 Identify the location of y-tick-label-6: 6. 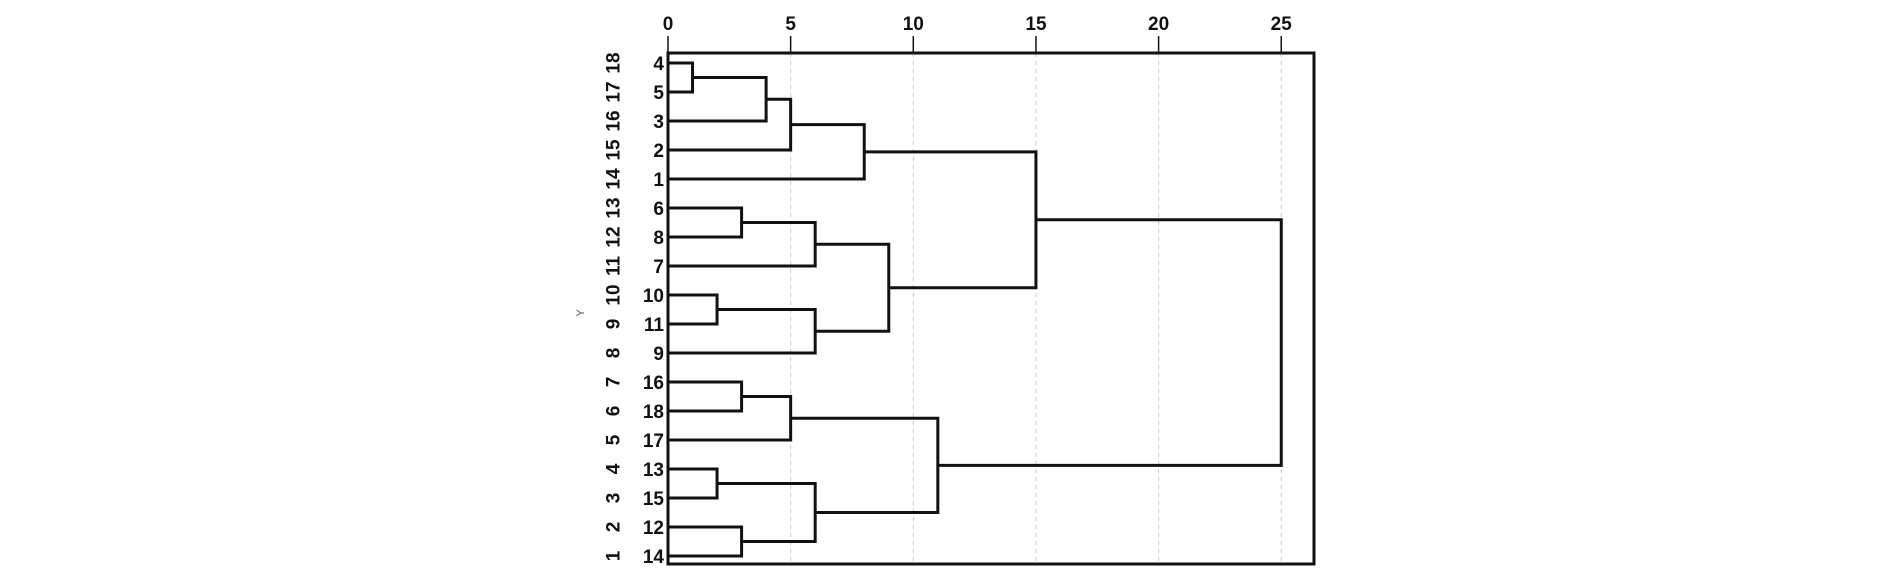
(614, 411).